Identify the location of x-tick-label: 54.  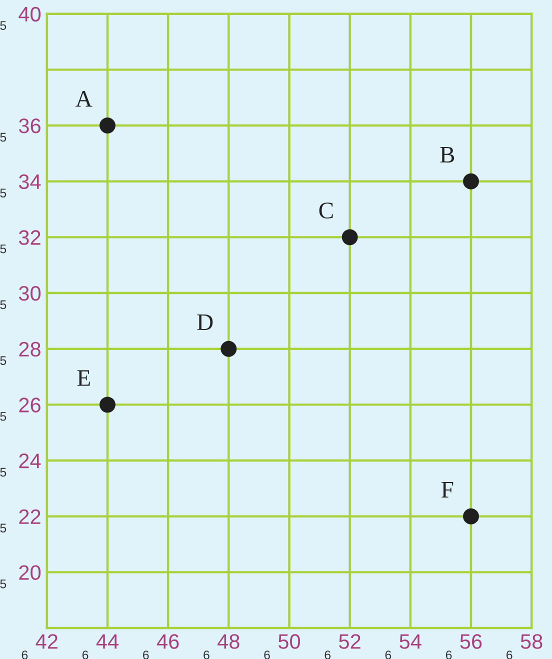
(411, 641).